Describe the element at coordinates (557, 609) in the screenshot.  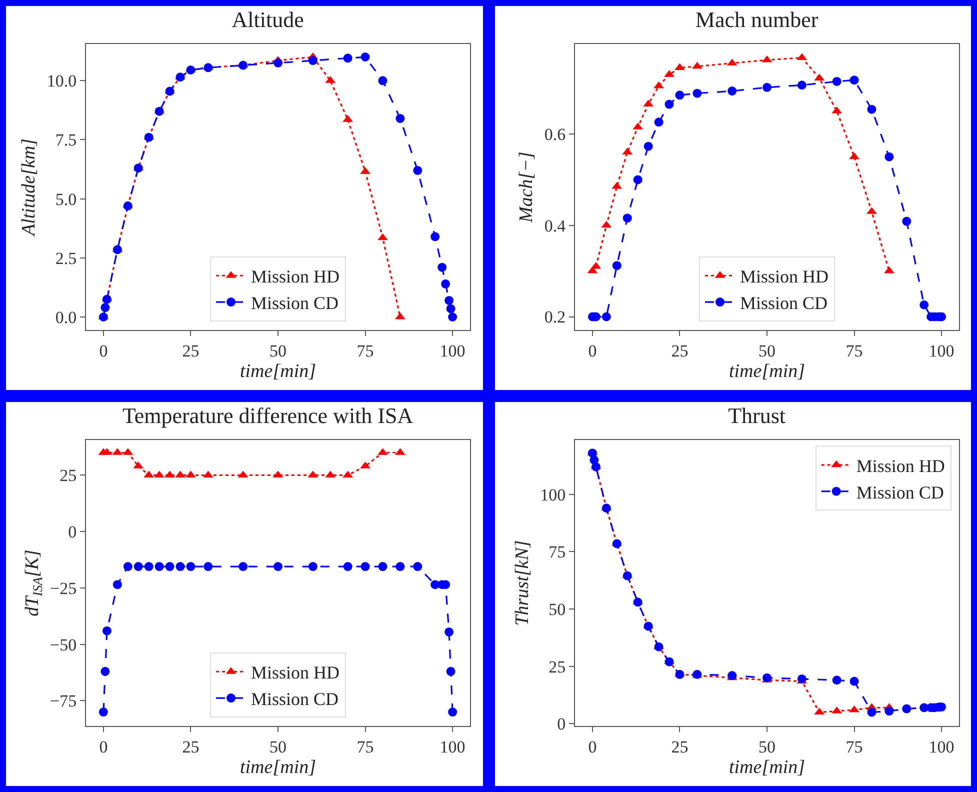
I see `y-tick-label: 50` at that location.